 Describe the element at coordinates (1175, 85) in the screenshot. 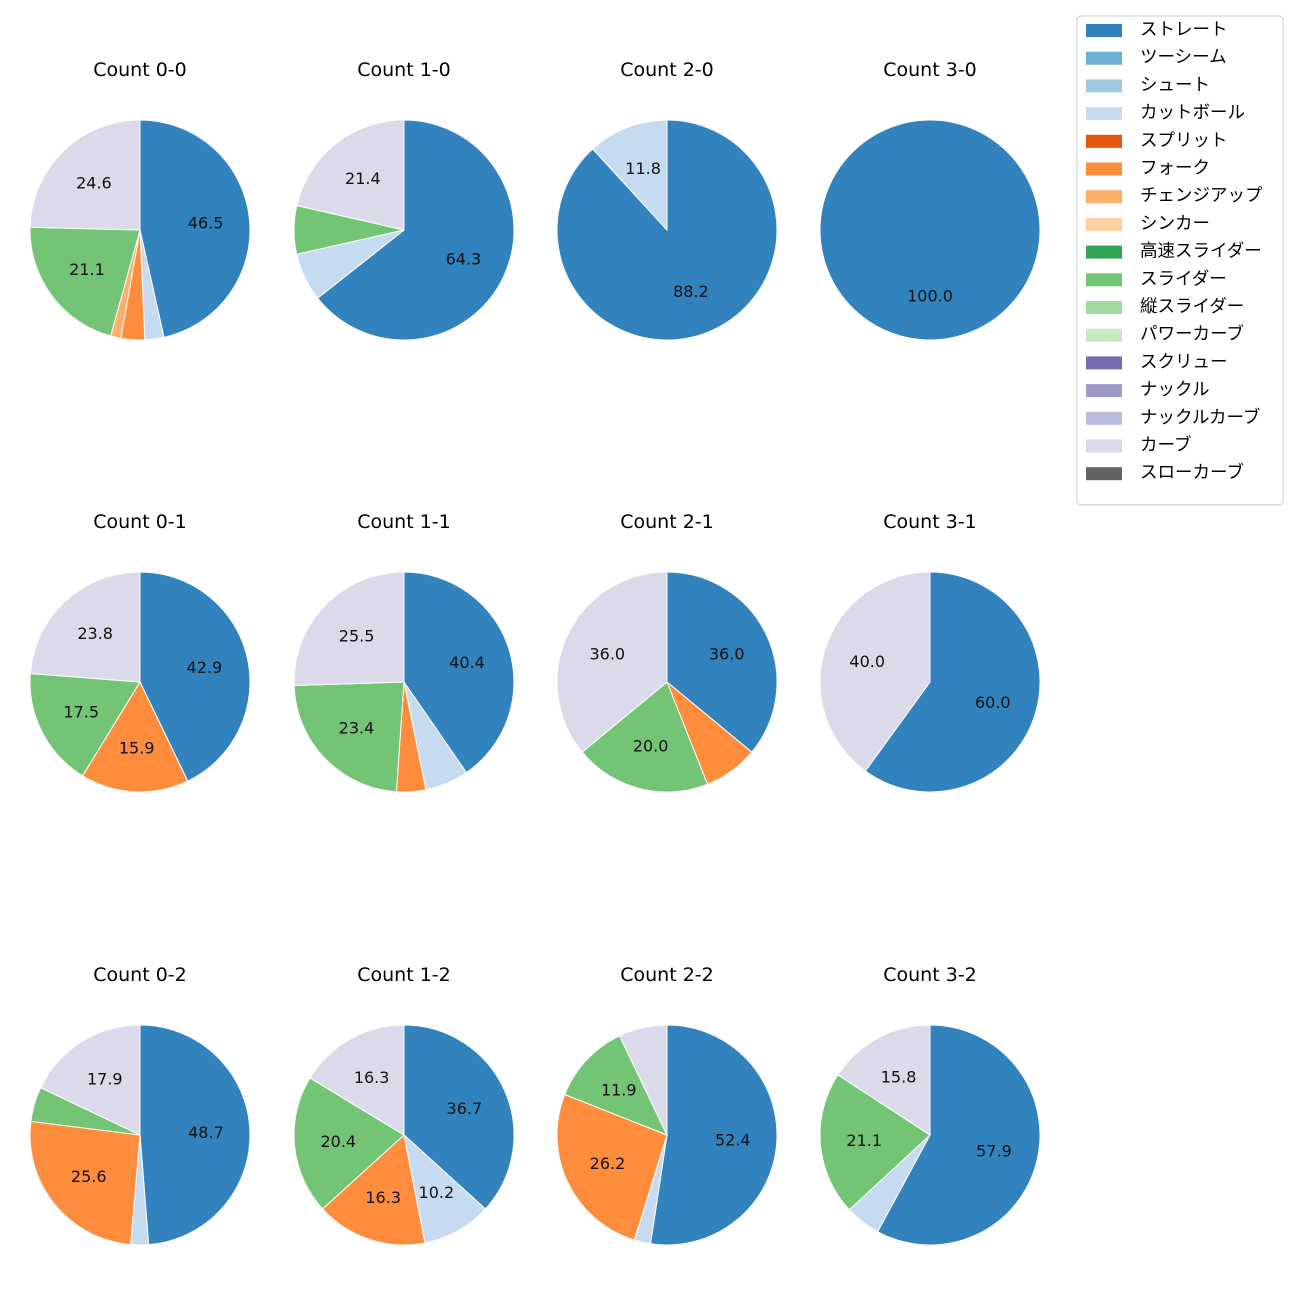

I see `legend-label: シュート` at that location.